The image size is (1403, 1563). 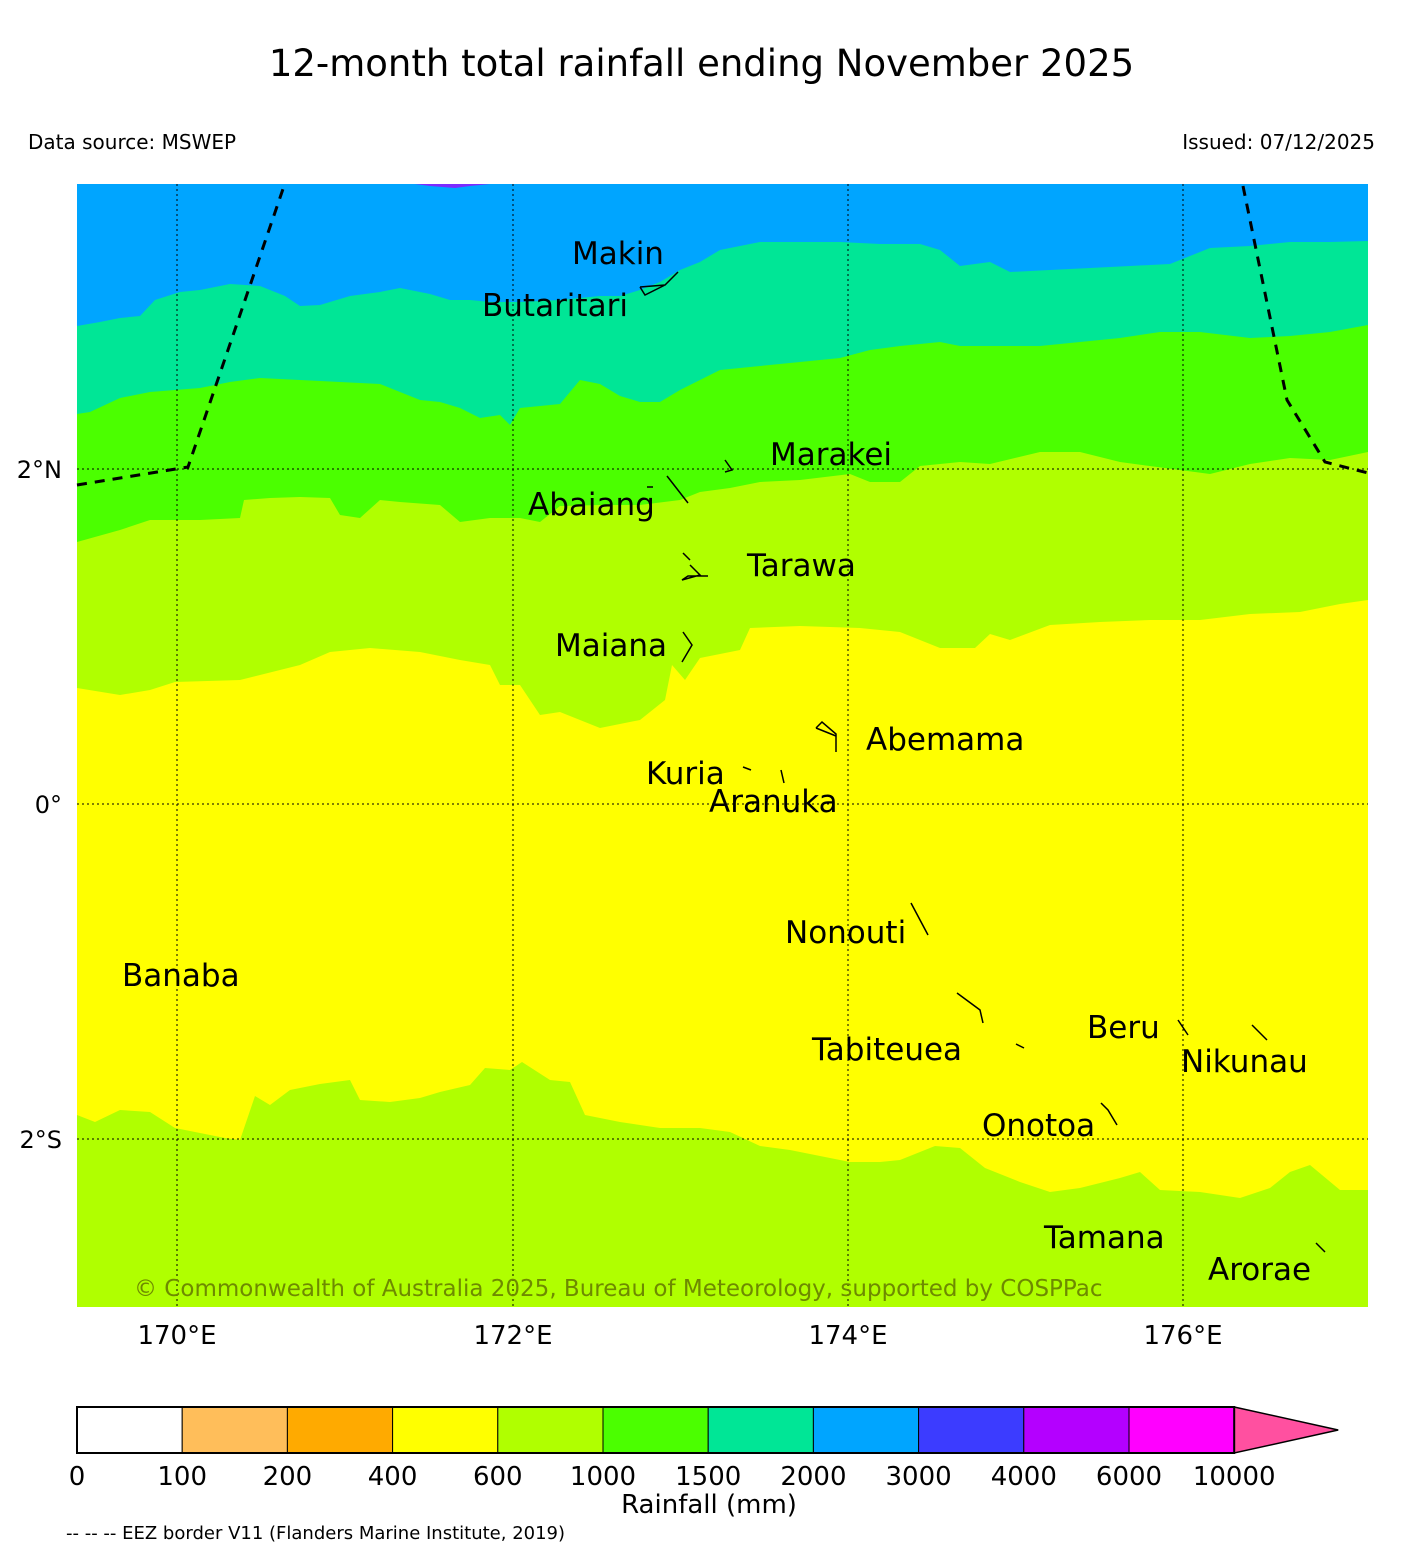 What do you see at coordinates (826, 736) in the screenshot?
I see `island-abemama` at bounding box center [826, 736].